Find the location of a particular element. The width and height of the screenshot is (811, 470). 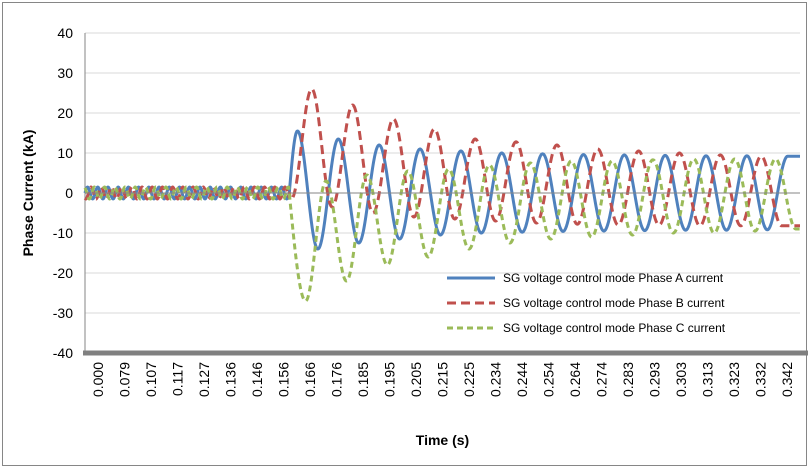

x-tick-label: 0.117 is located at coordinates (178, 379).